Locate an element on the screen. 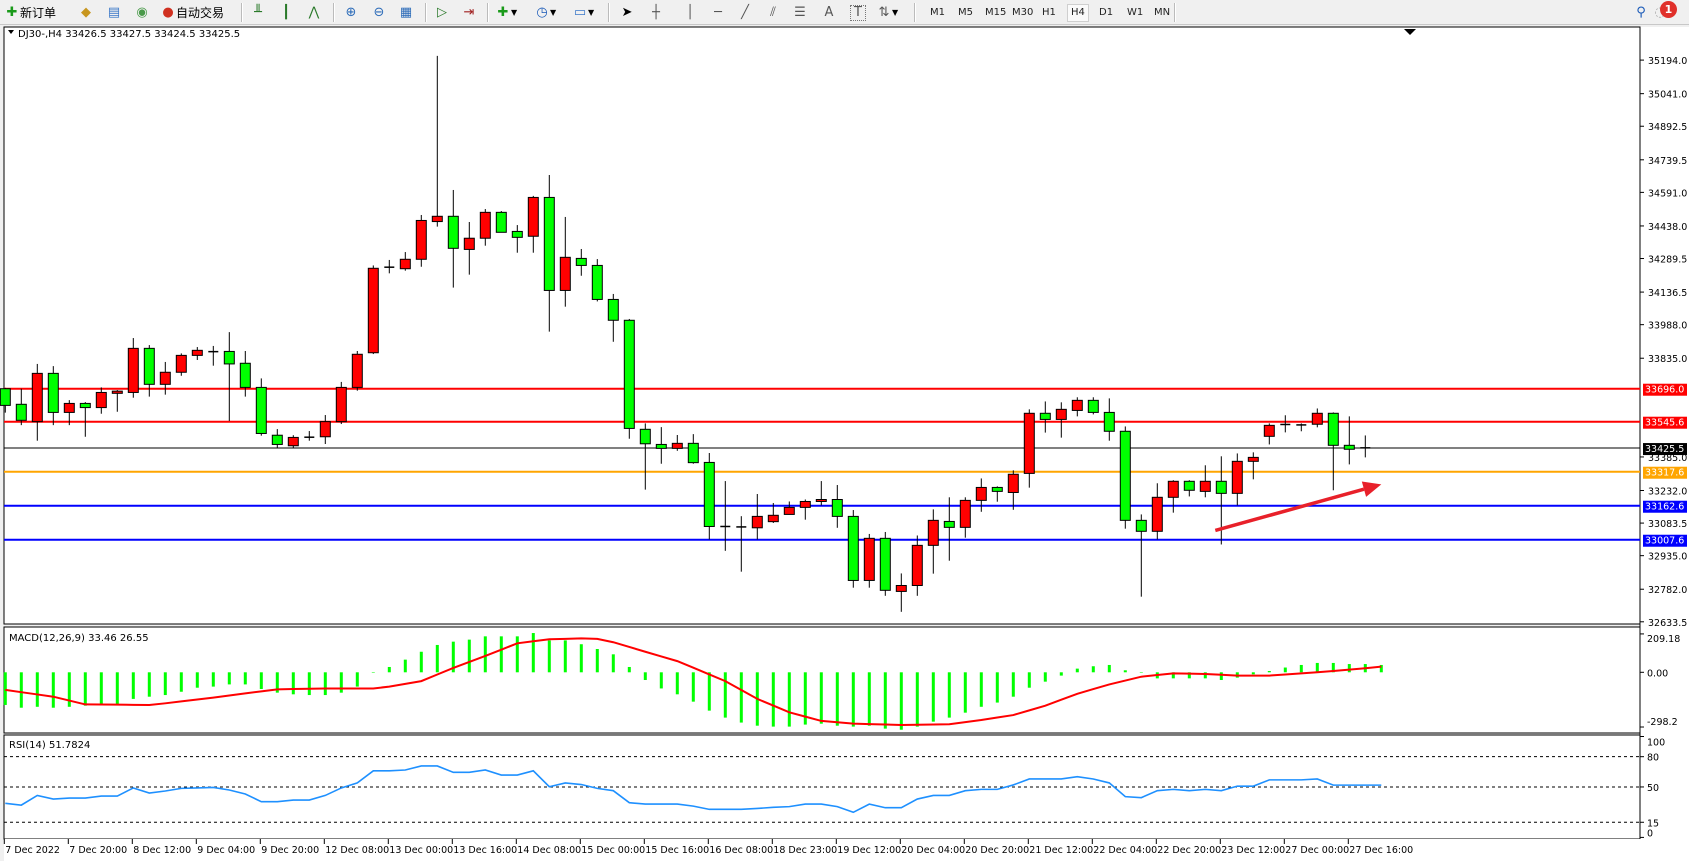 The image size is (1689, 861). chart-shift-icon: ▷ is located at coordinates (442, 12).